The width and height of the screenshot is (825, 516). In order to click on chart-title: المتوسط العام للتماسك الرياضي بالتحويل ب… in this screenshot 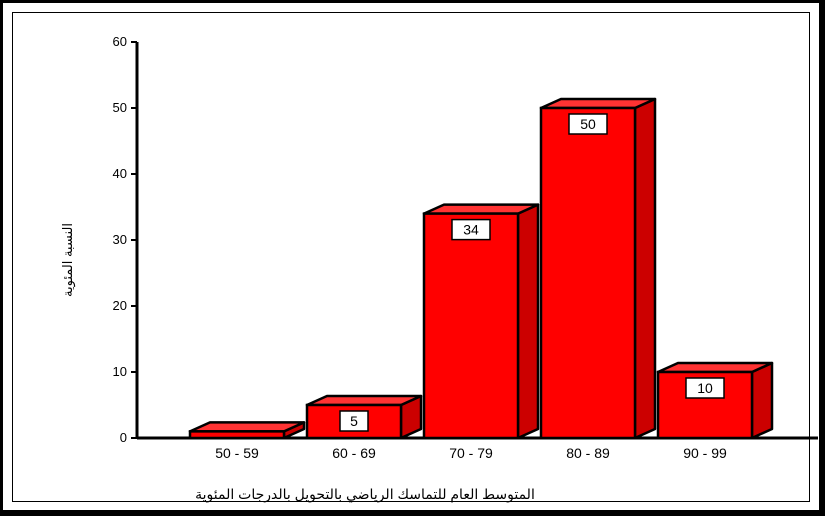, I will do `click(365, 494)`.